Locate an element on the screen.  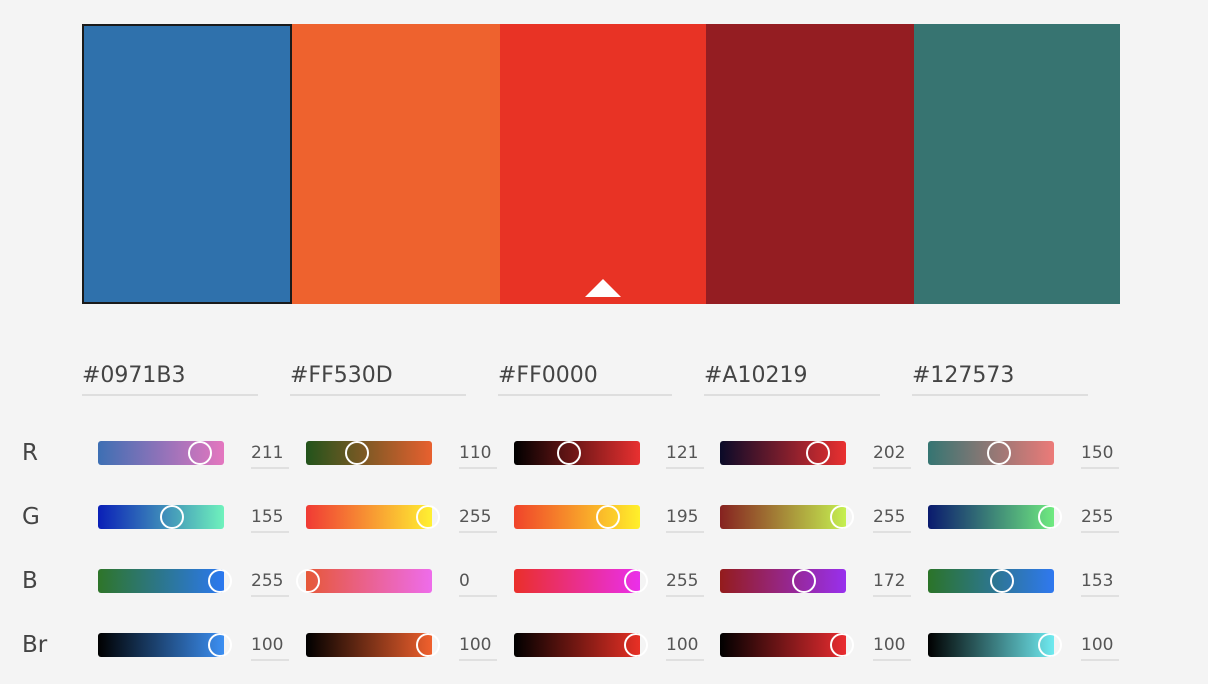
channel-label-b: B is located at coordinates (30, 581).